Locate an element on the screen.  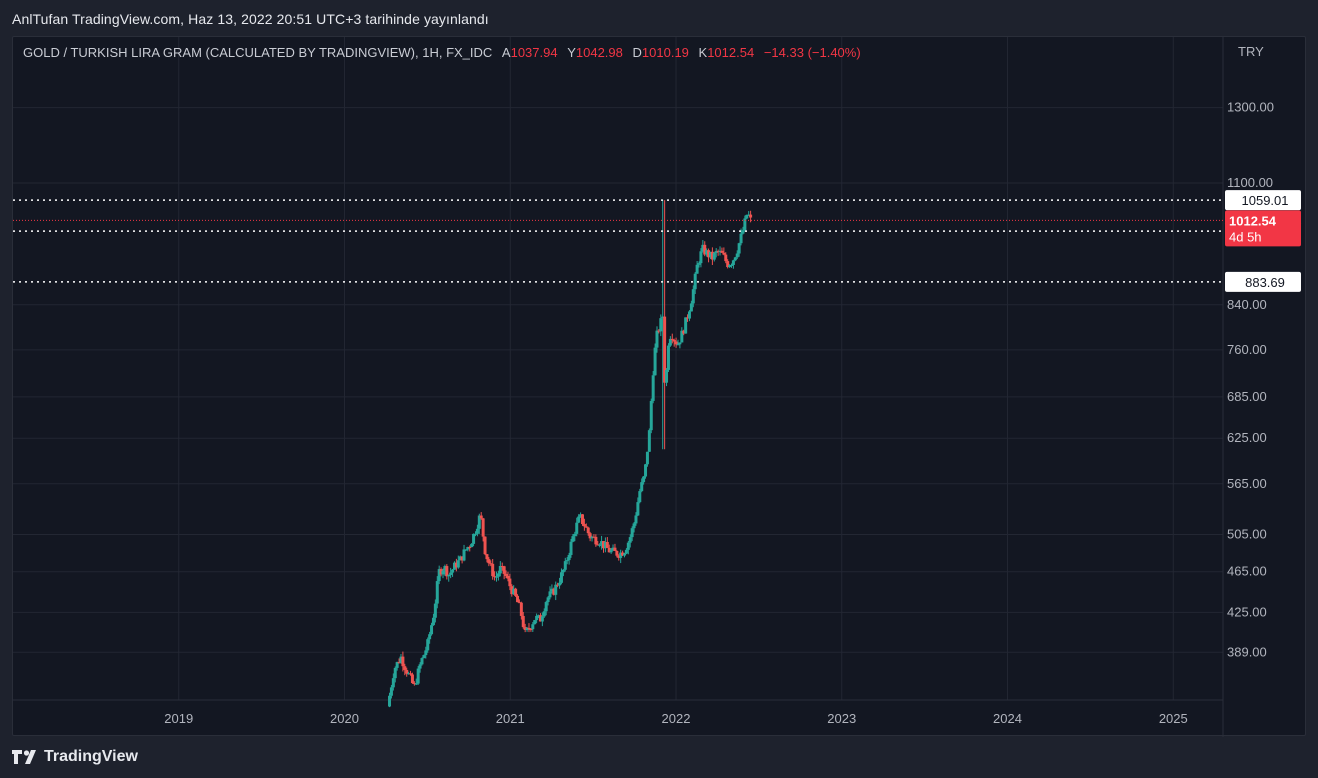
x-tick-label: 2024 is located at coordinates (1007, 718).